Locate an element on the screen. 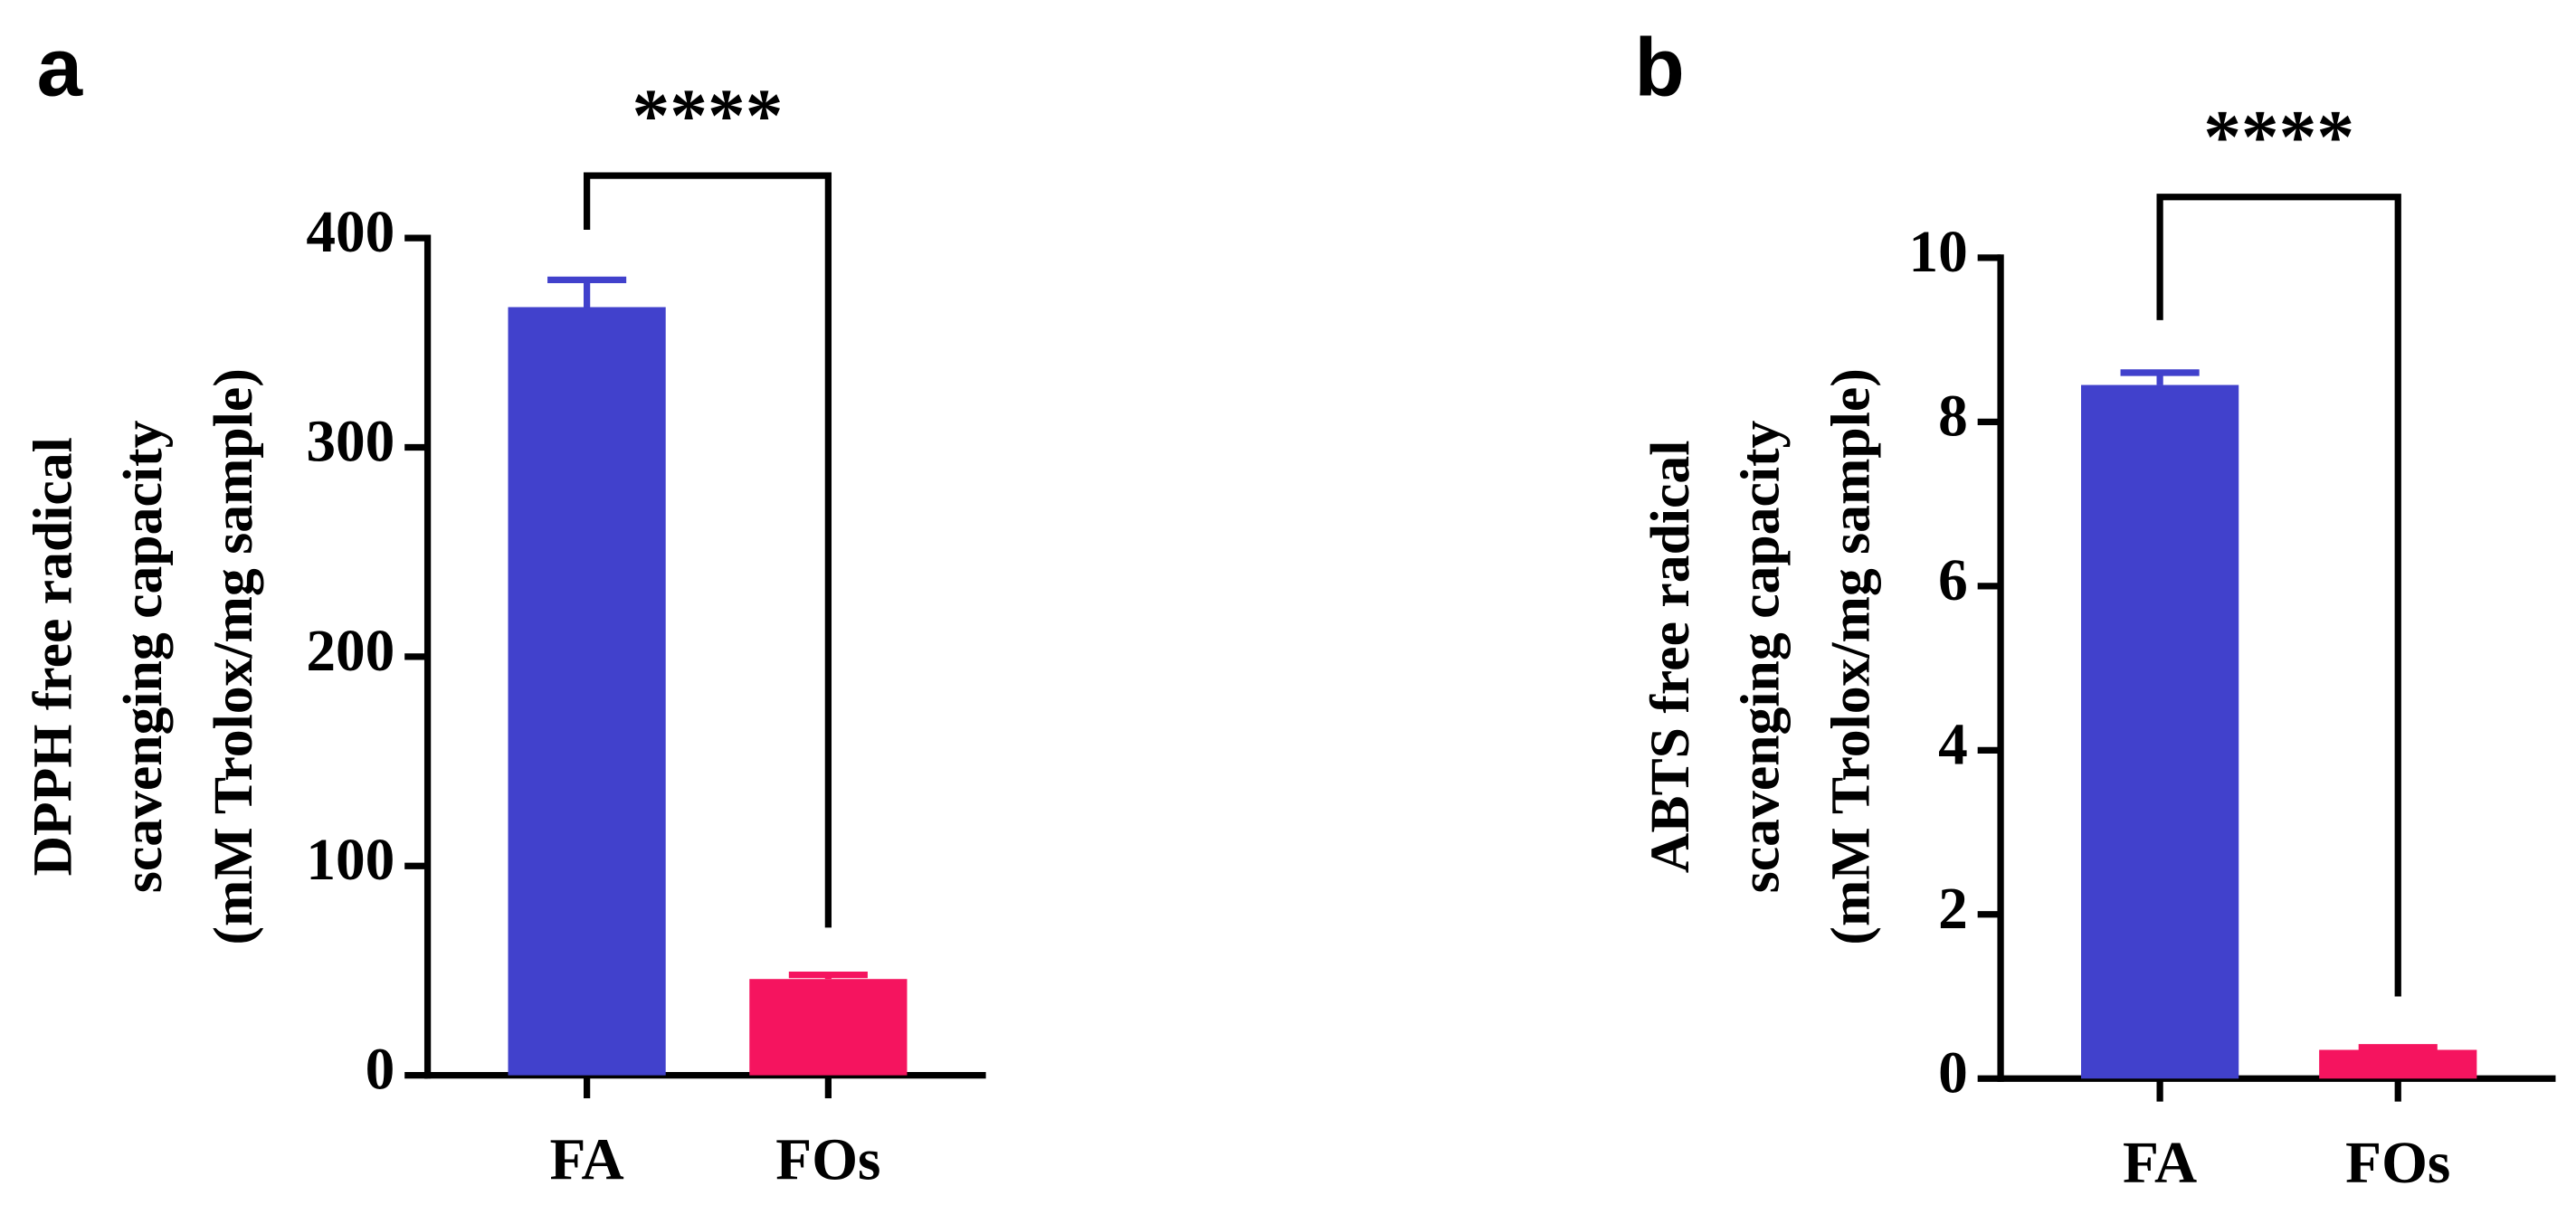 The image size is (2576, 1205). y-tick-label: 400 is located at coordinates (350, 232).